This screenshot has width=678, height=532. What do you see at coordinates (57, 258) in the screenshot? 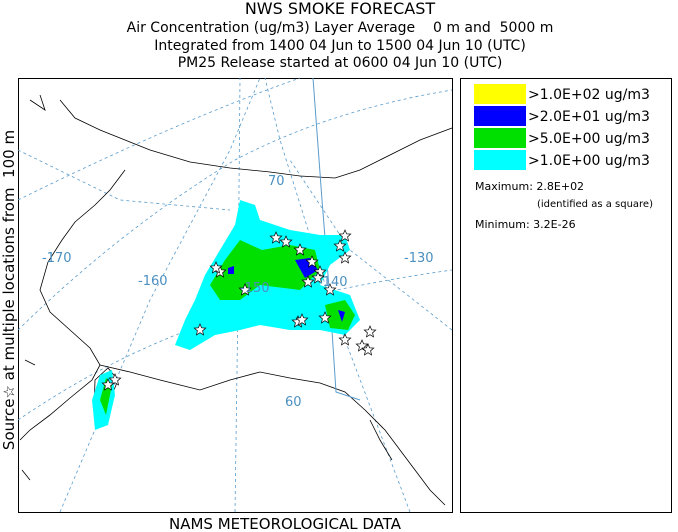
I see `graticule-label: -170` at bounding box center [57, 258].